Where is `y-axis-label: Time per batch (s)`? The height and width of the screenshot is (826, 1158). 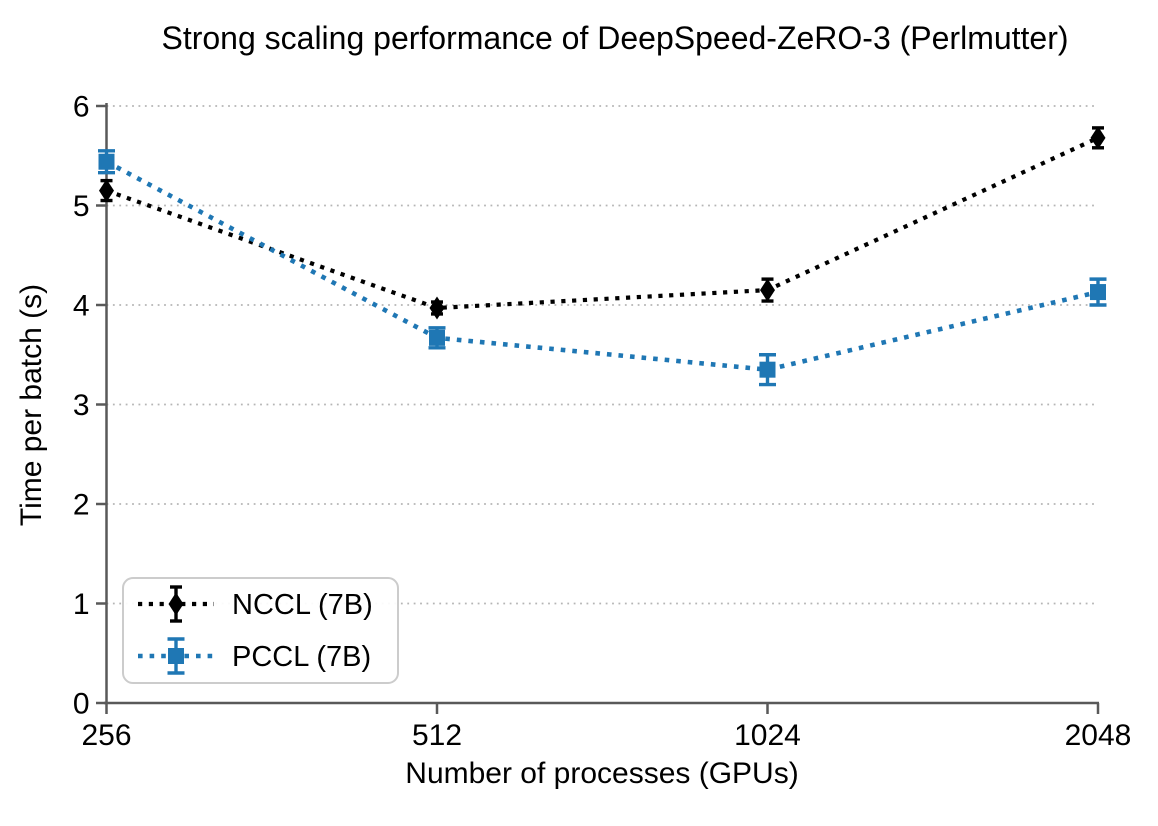 y-axis-label: Time per batch (s) is located at coordinates (31, 405).